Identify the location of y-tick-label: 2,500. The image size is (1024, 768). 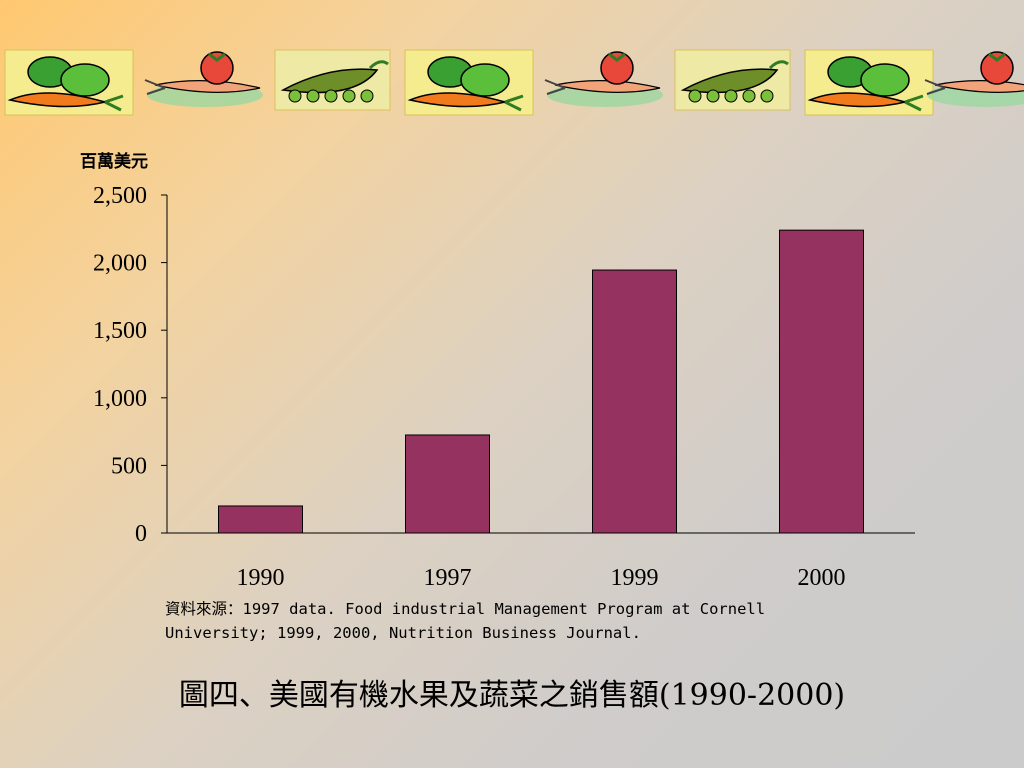
(120, 196).